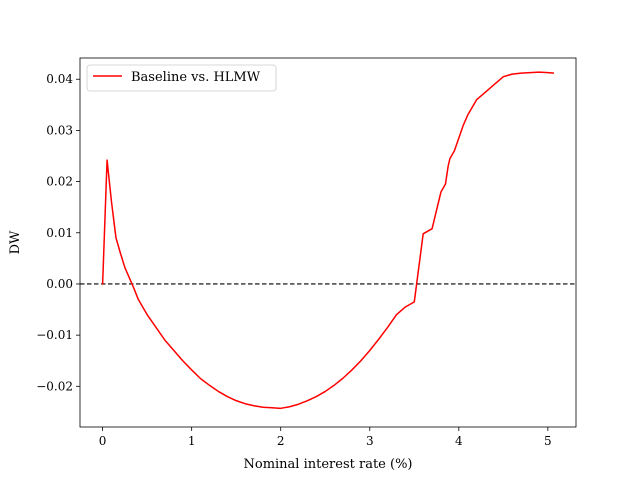  I want to click on y-axis: −0.02 −0.01 0.00 0.01 0.02 0.03 0.04, so click(58, 232).